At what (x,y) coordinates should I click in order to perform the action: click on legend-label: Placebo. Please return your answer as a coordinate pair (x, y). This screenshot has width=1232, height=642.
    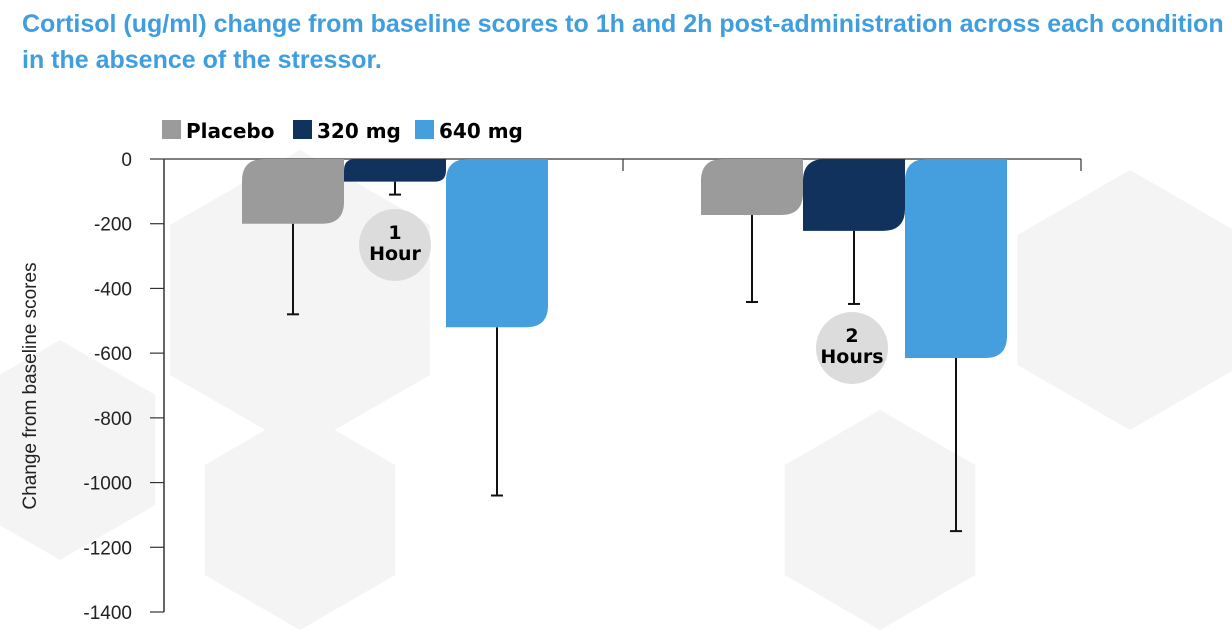
    Looking at the image, I should click on (230, 131).